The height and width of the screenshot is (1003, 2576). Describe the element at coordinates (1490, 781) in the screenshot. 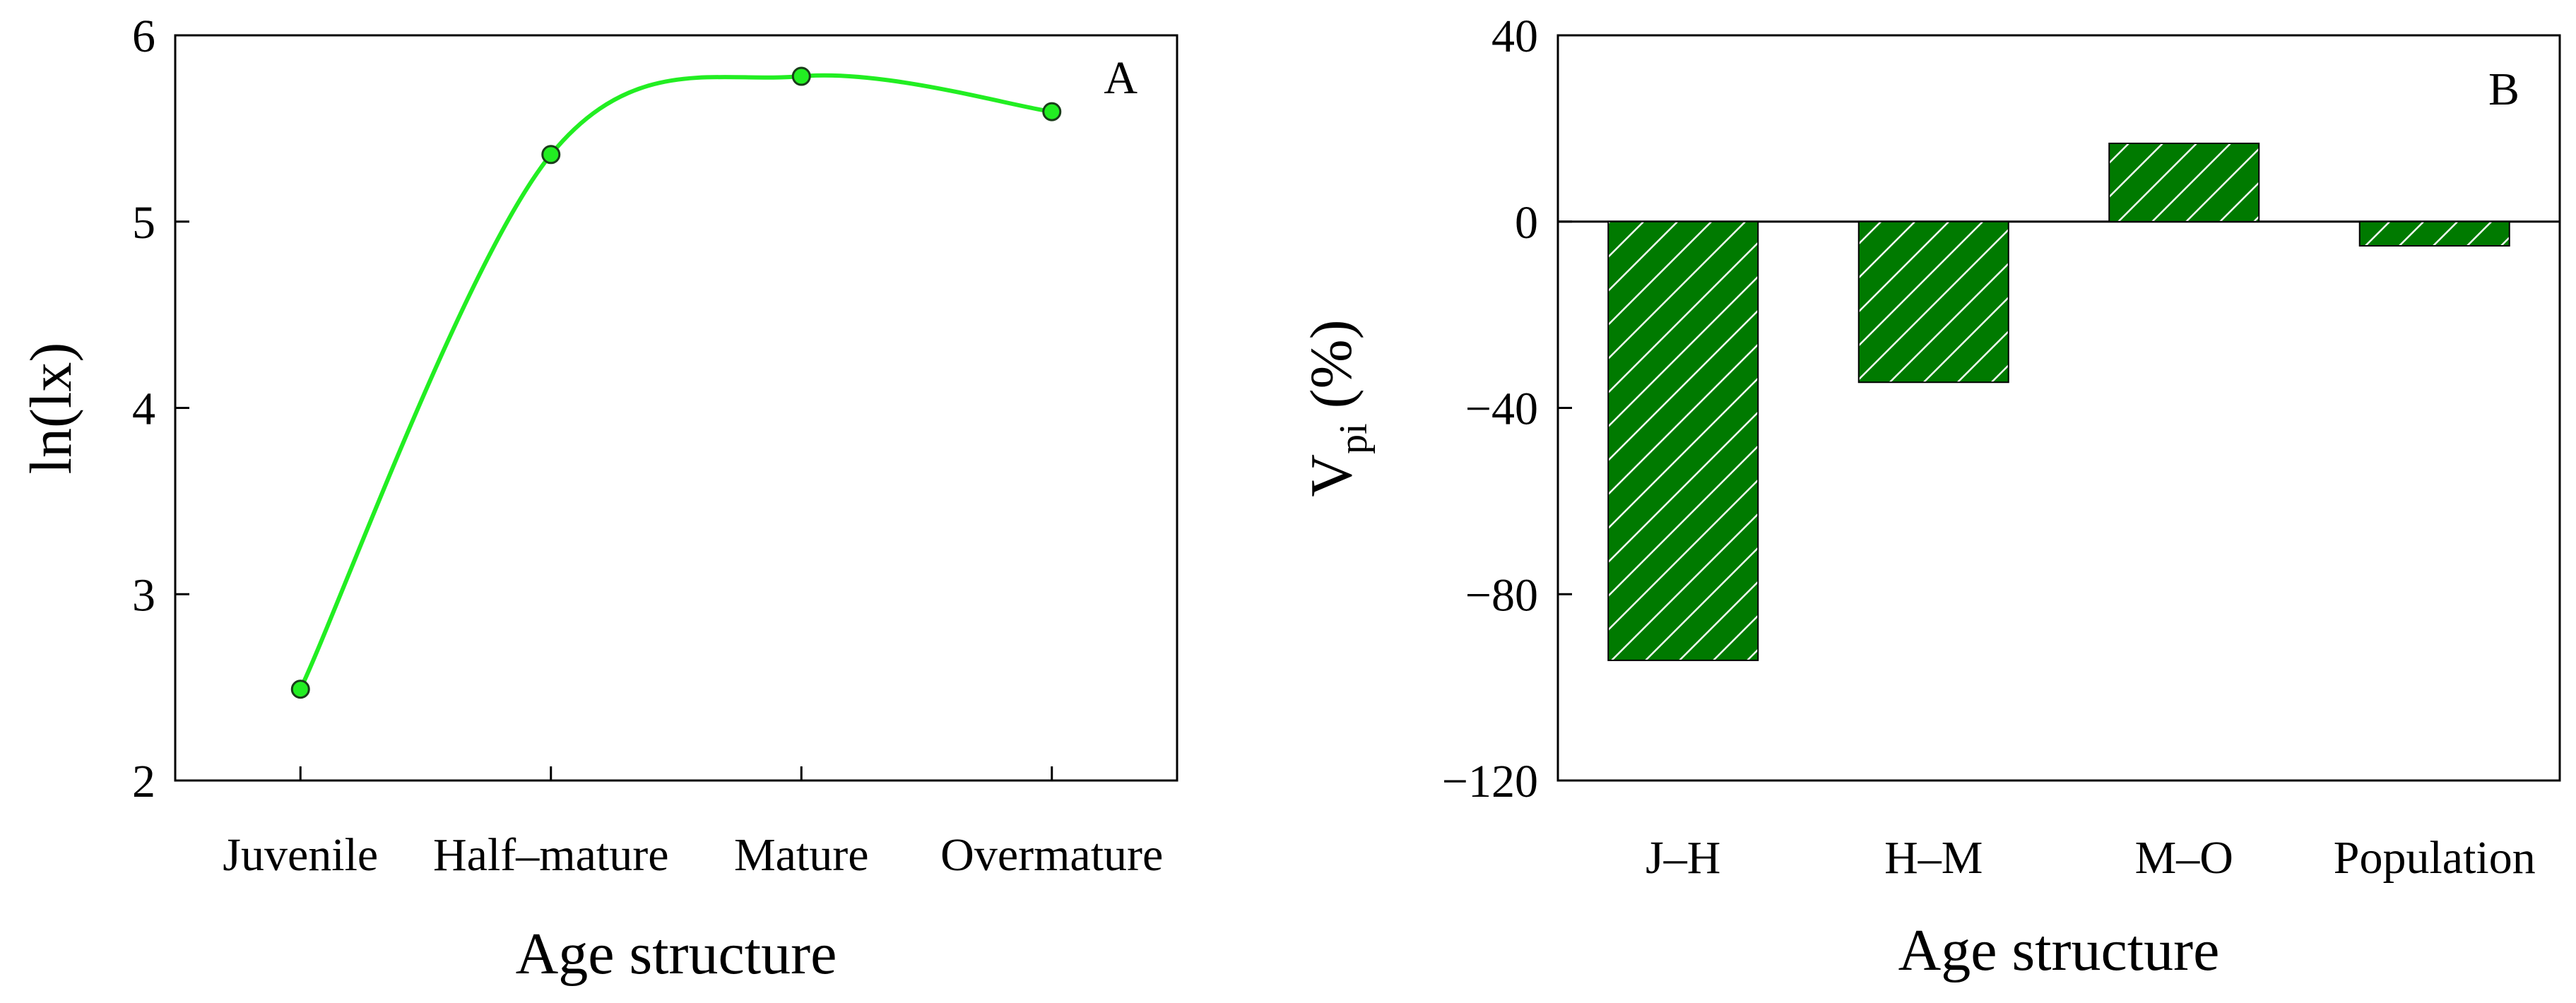

I see `panel-b-y-tick-label: −120` at that location.